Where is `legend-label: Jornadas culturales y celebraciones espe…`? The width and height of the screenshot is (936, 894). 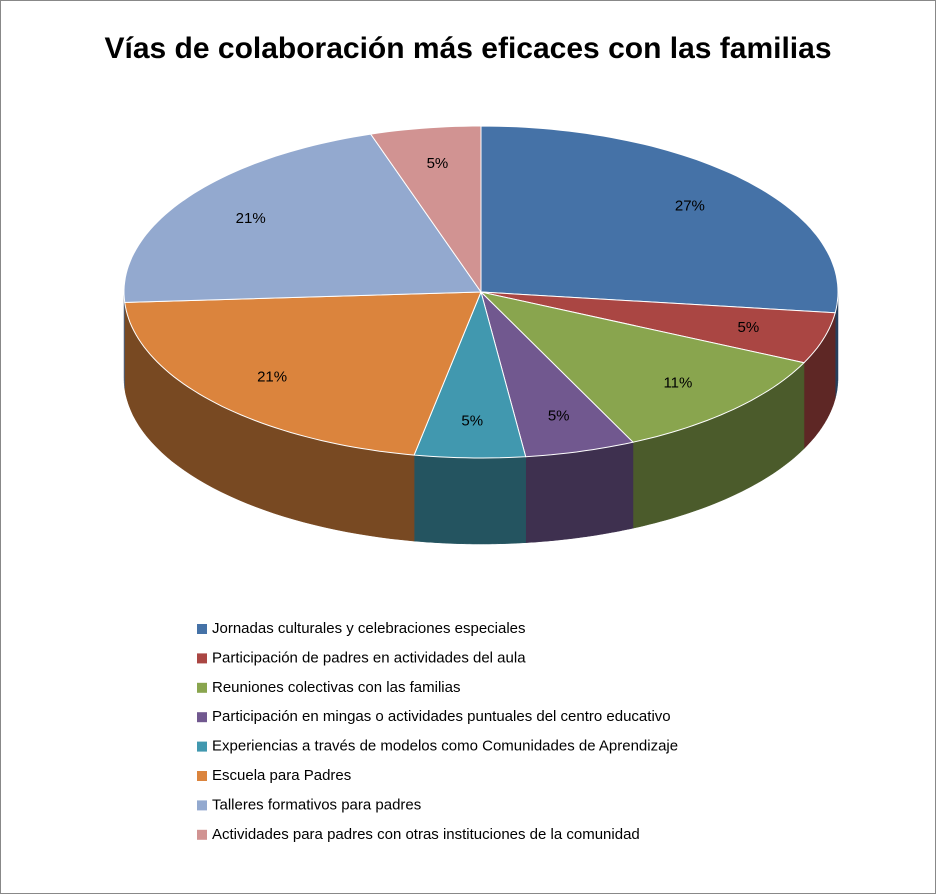
legend-label: Jornadas culturales y celebraciones espe… is located at coordinates (369, 628).